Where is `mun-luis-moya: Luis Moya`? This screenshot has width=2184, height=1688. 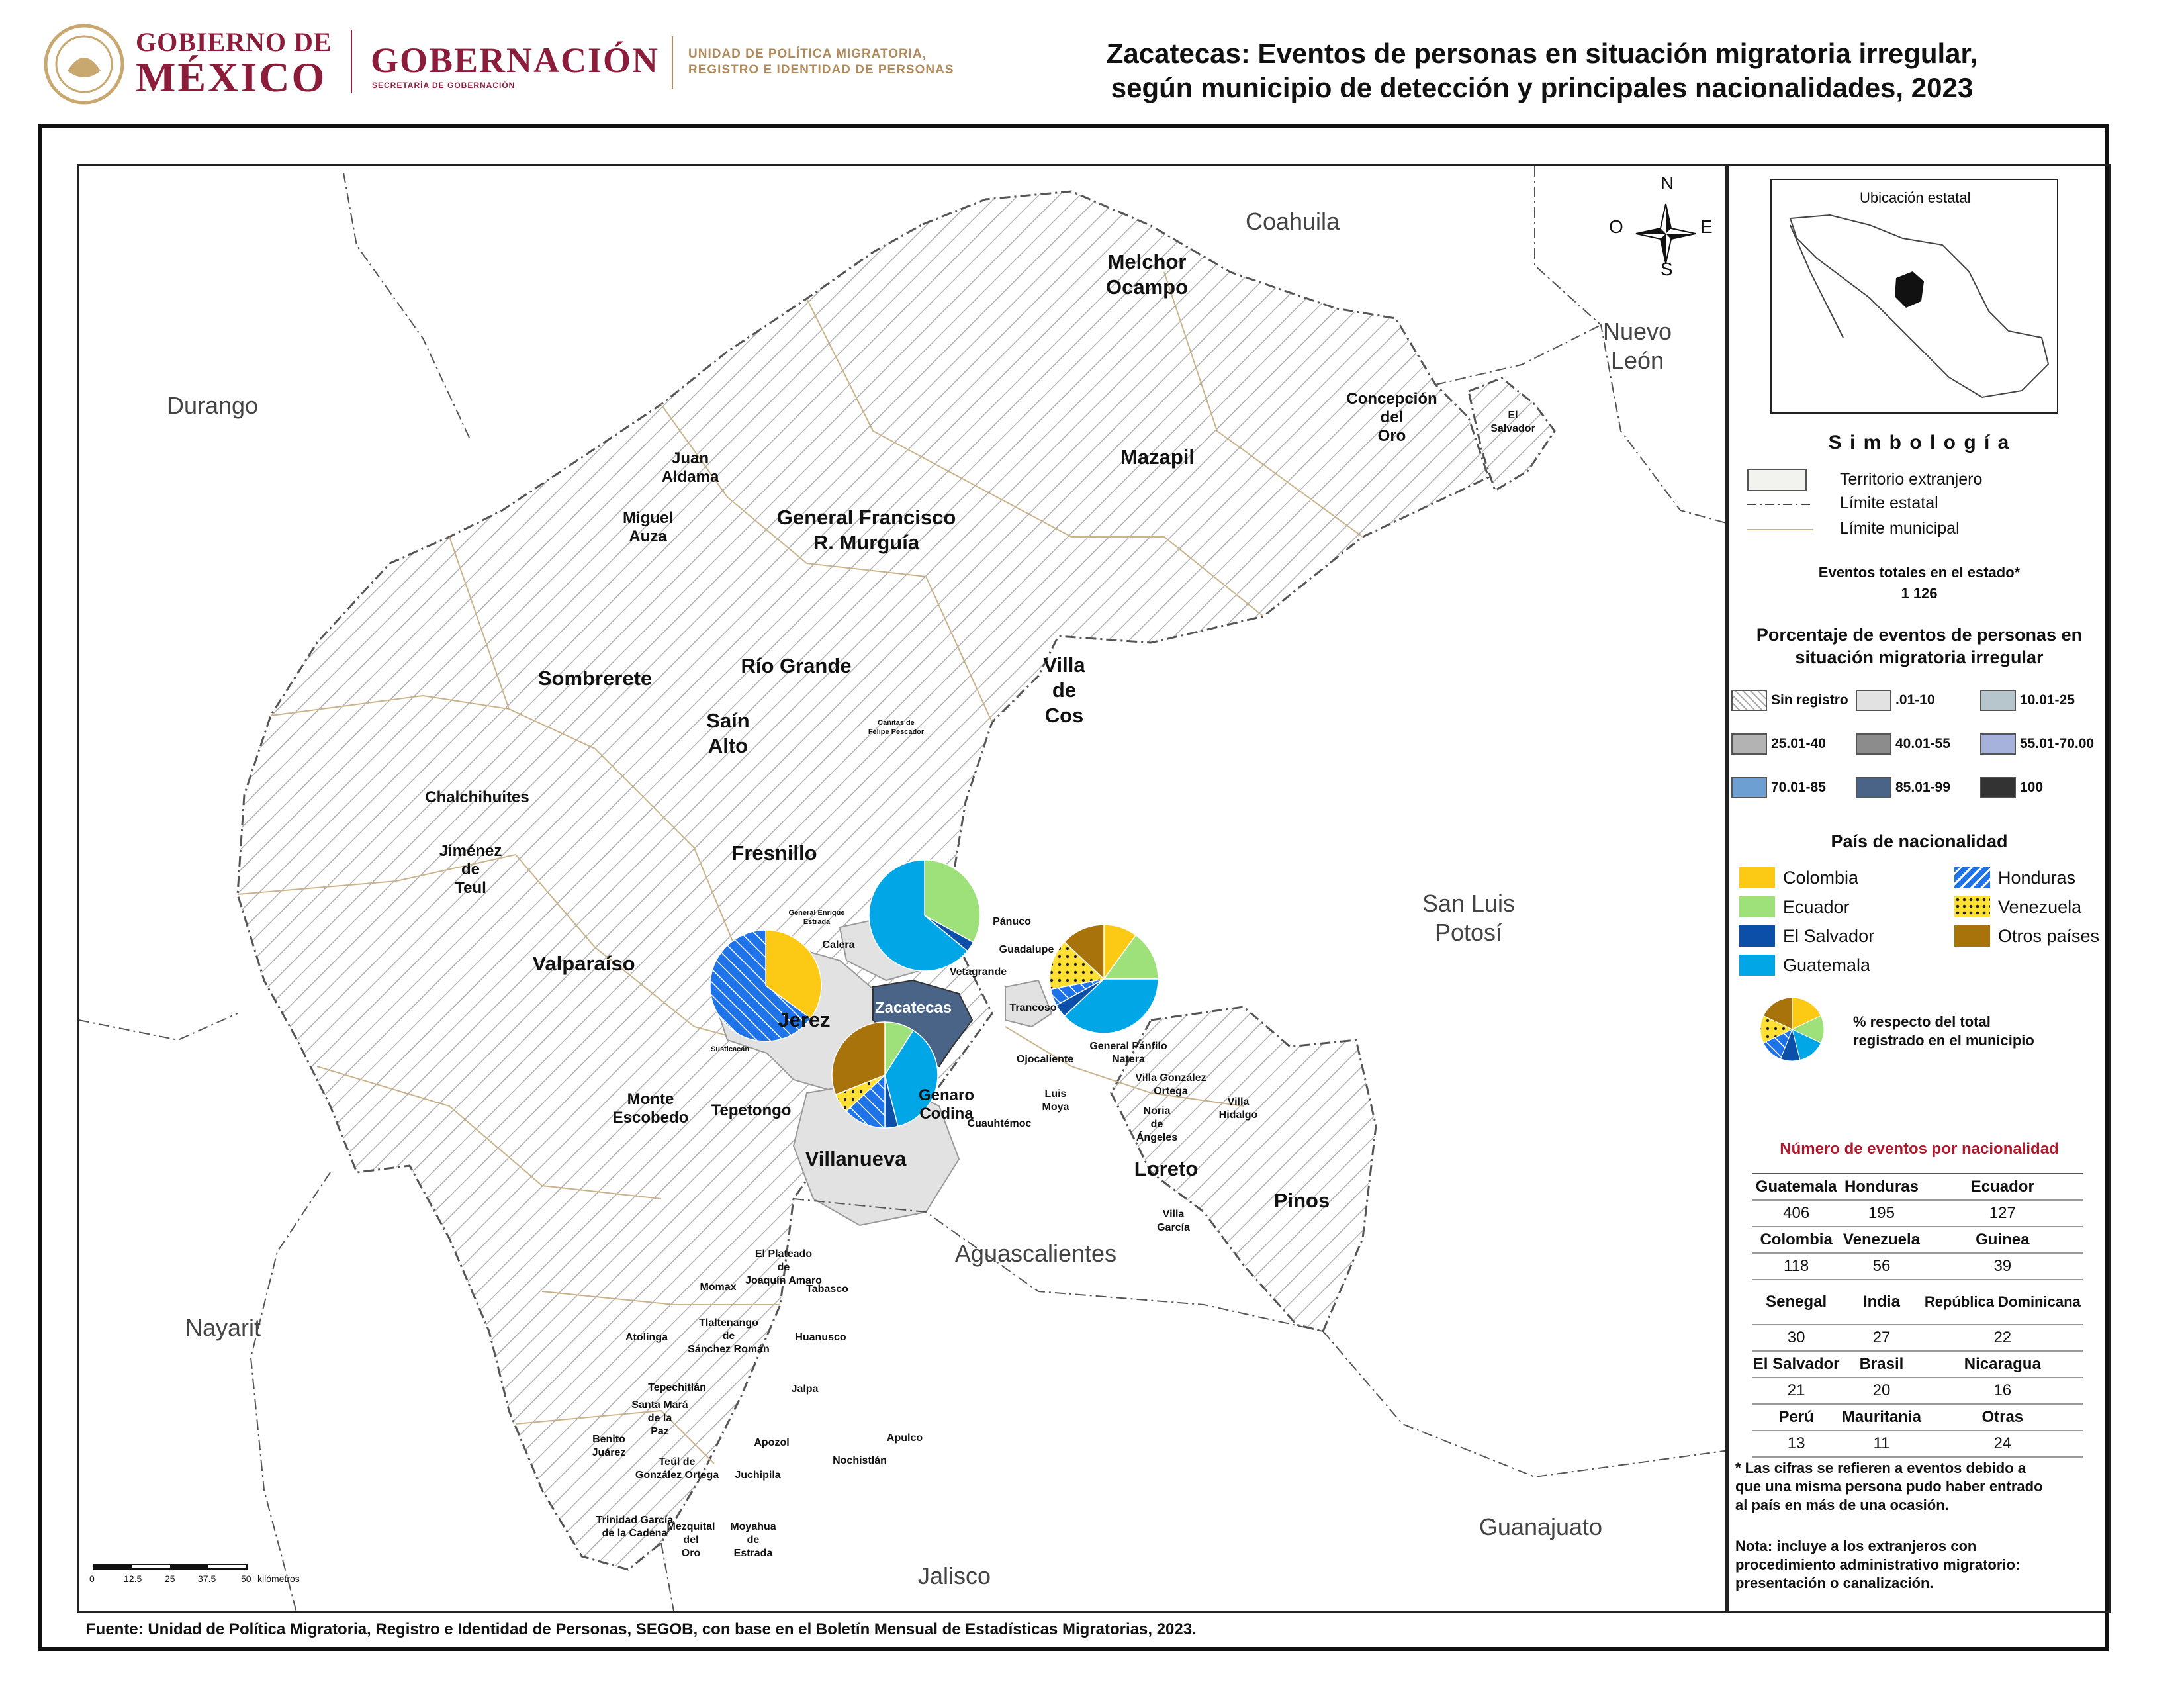
mun-luis-moya: Luis Moya is located at coordinates (1055, 1100).